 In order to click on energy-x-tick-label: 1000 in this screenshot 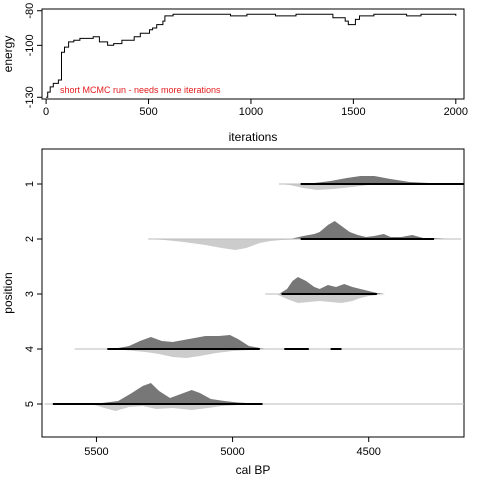, I will do `click(251, 112)`.